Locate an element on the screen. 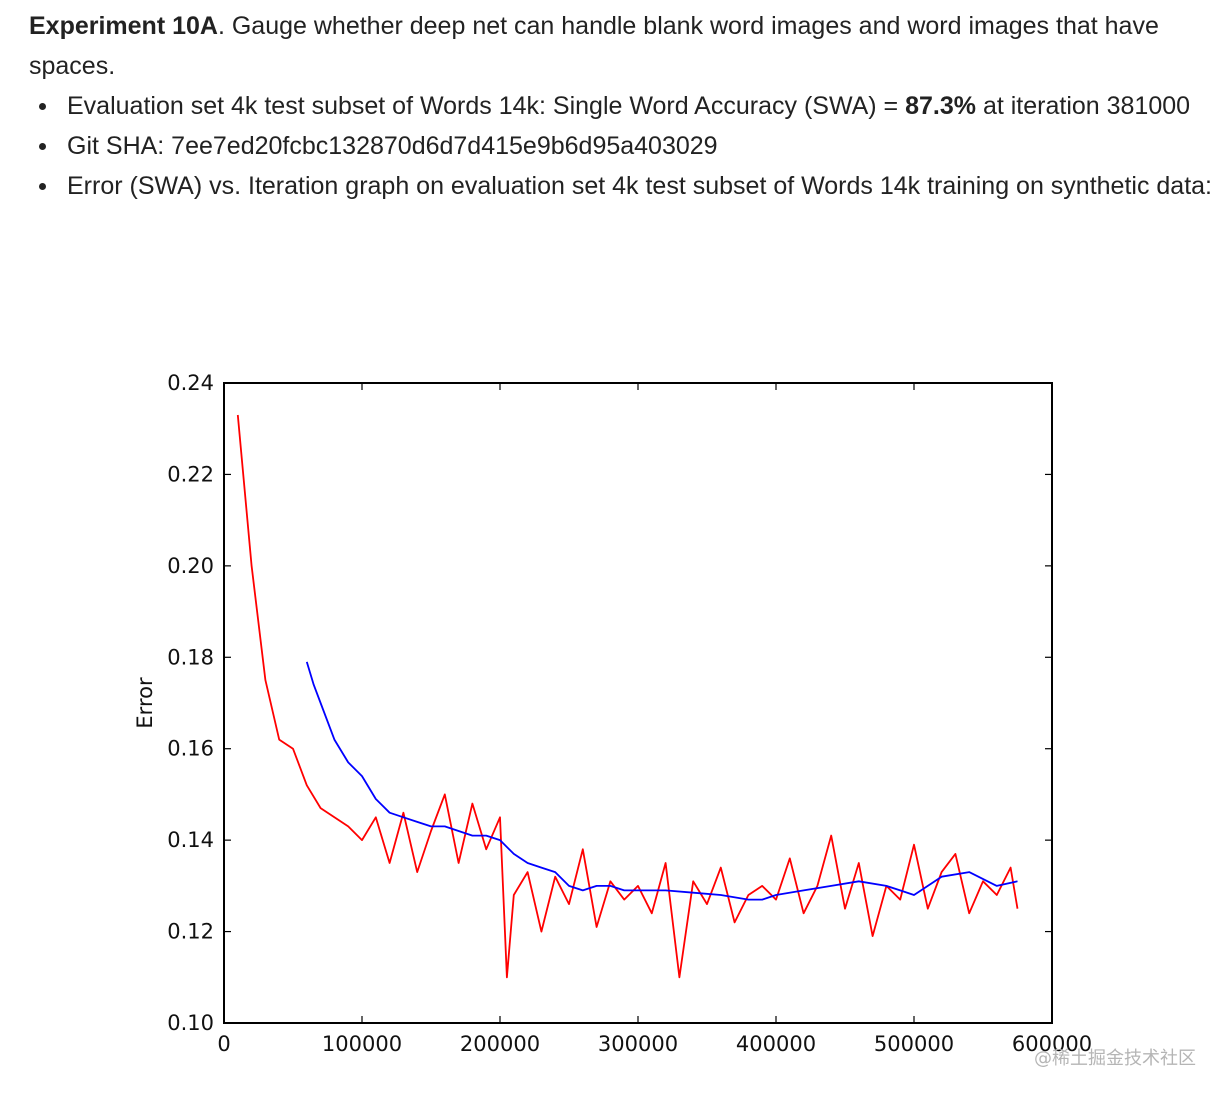  x-tick-label: 400000 is located at coordinates (776, 1044).